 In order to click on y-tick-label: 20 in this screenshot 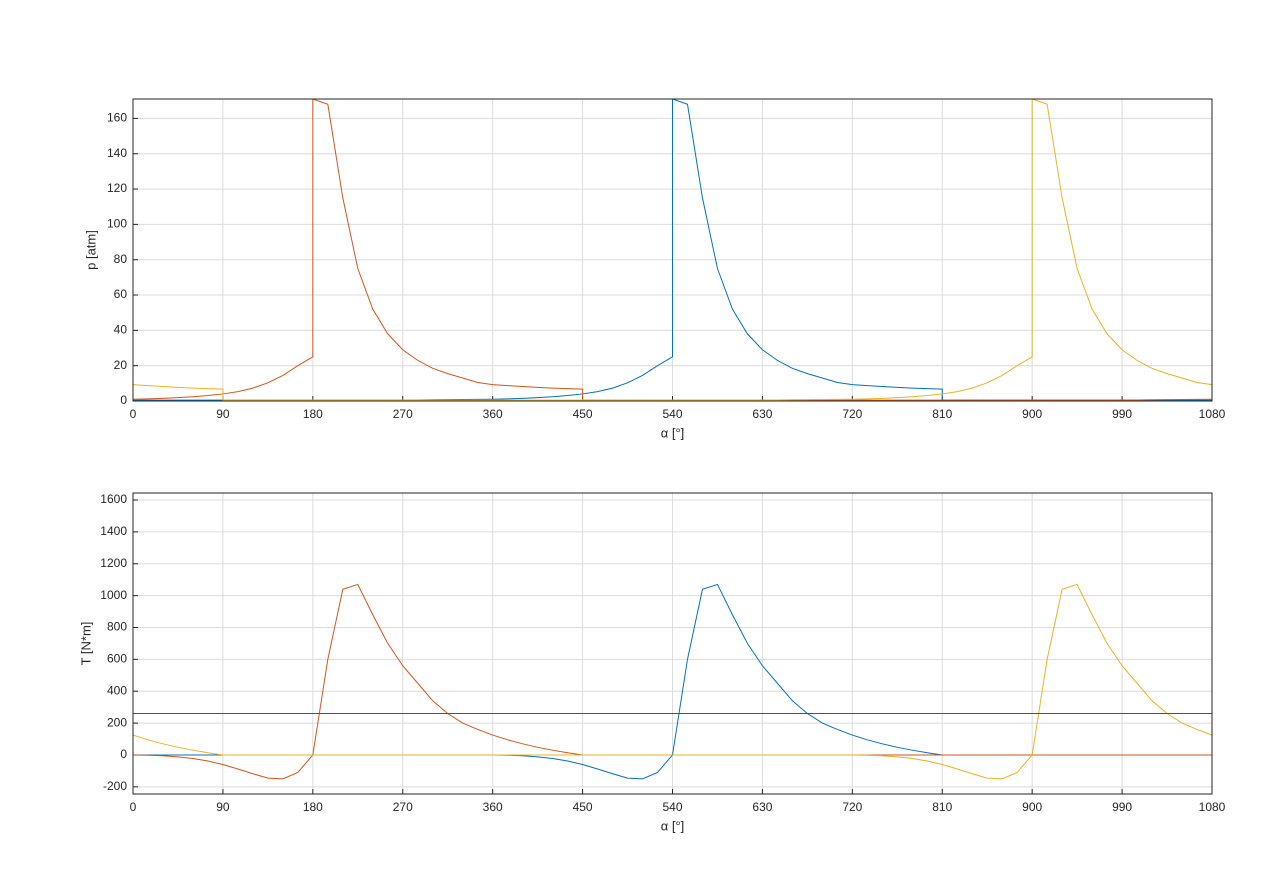, I will do `click(121, 365)`.